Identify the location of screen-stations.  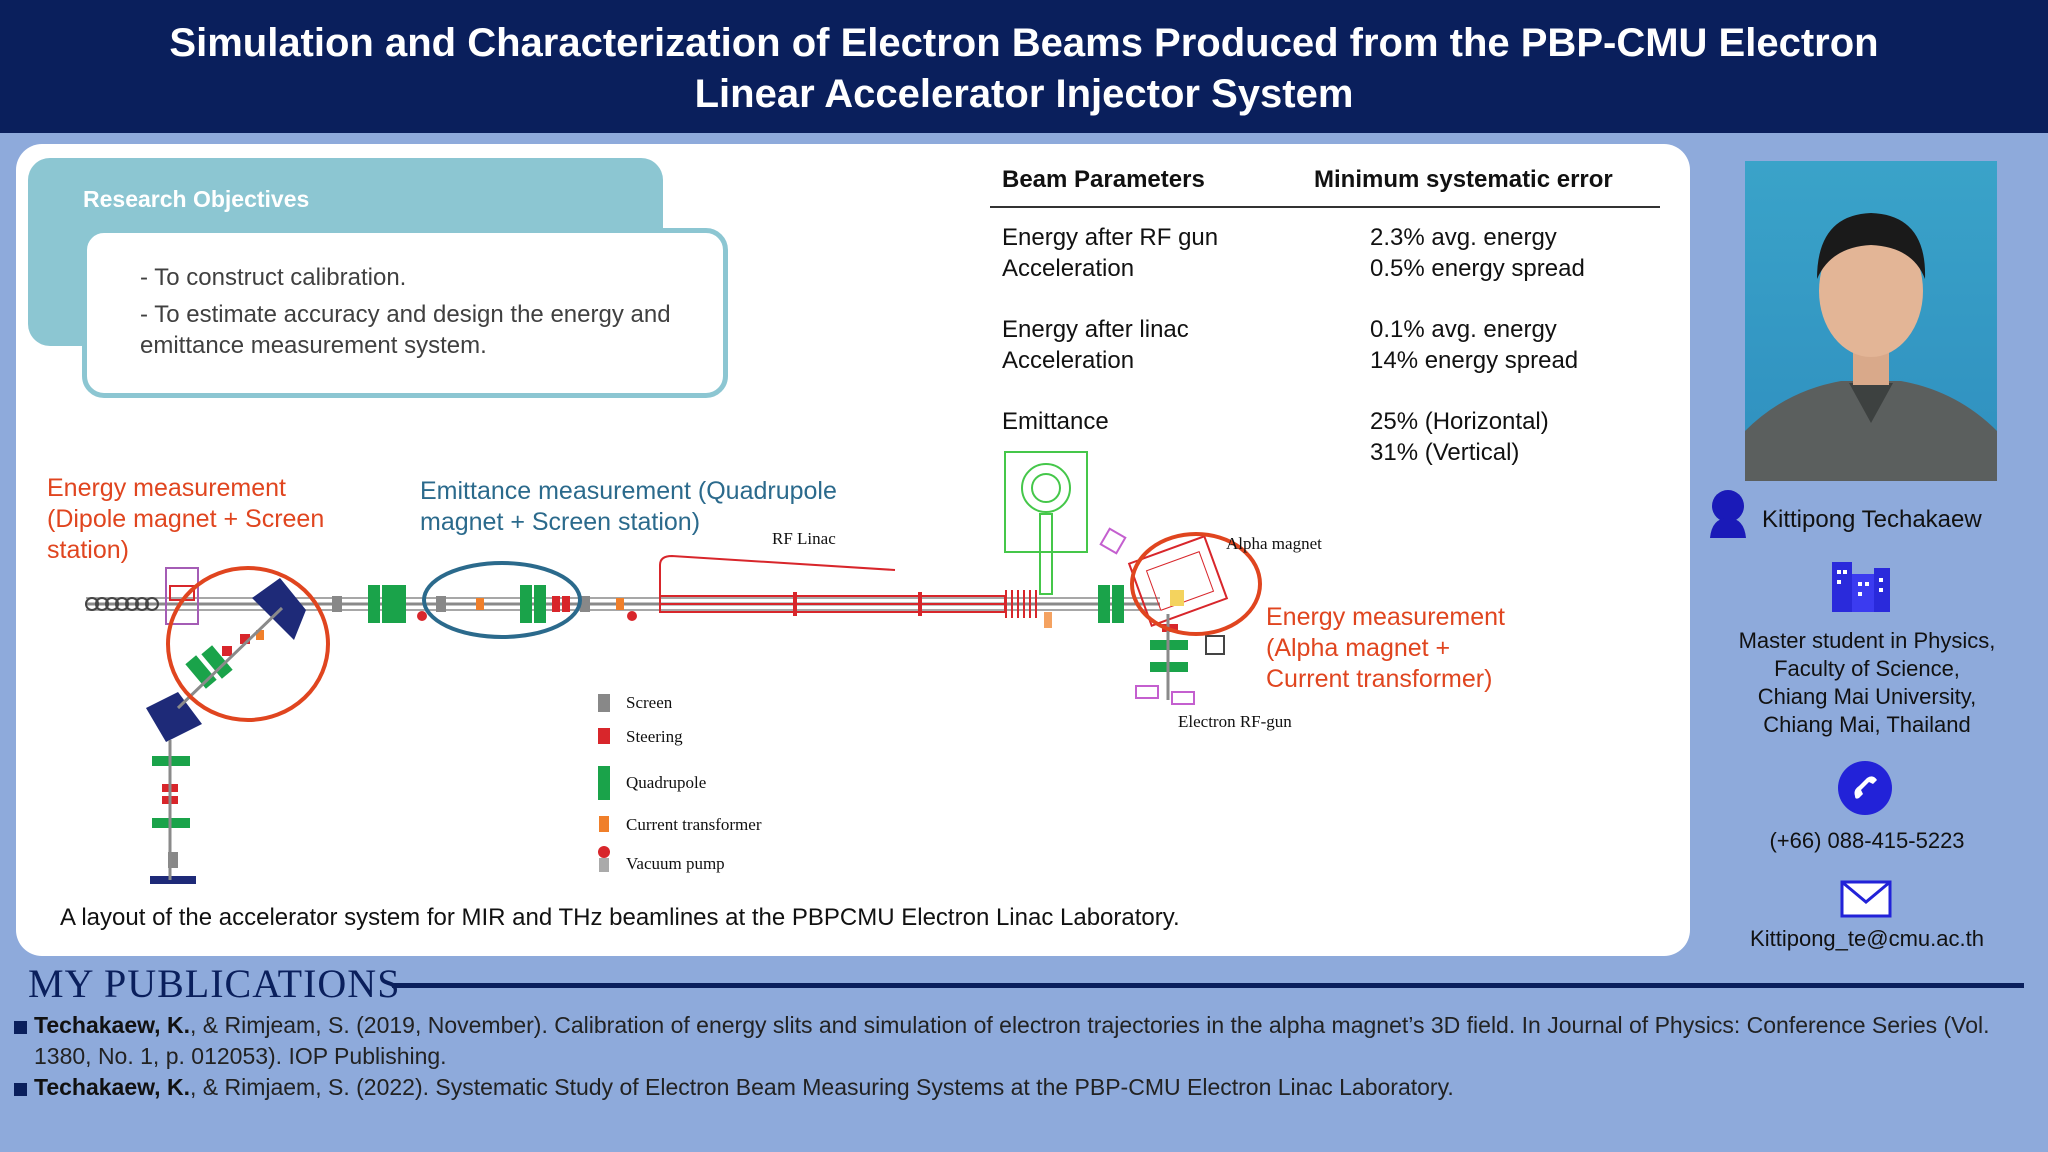
(379, 732).